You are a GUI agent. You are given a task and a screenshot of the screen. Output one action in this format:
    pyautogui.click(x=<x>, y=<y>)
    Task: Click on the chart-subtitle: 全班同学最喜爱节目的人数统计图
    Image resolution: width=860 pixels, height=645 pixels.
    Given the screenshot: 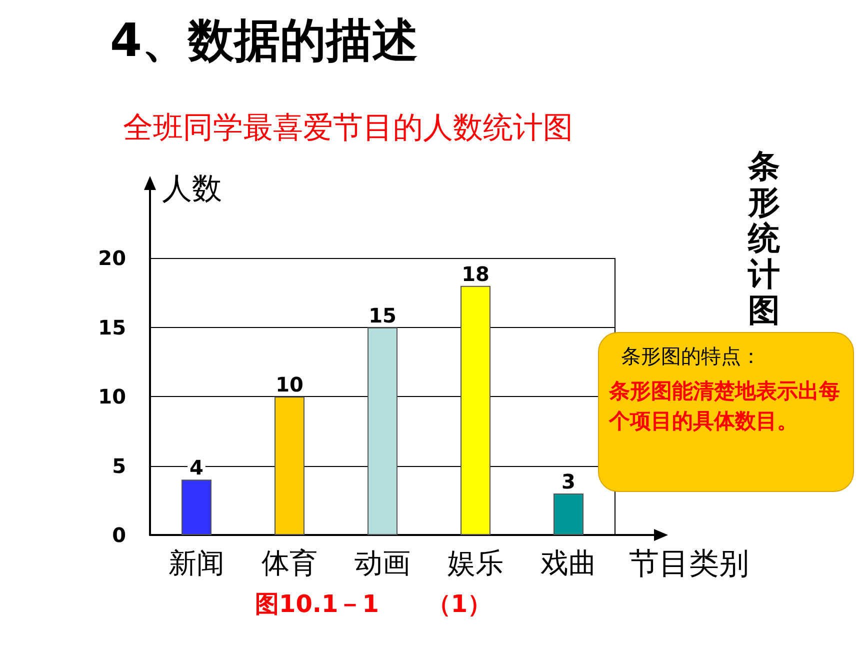 What is the action you would take?
    pyautogui.click(x=348, y=128)
    